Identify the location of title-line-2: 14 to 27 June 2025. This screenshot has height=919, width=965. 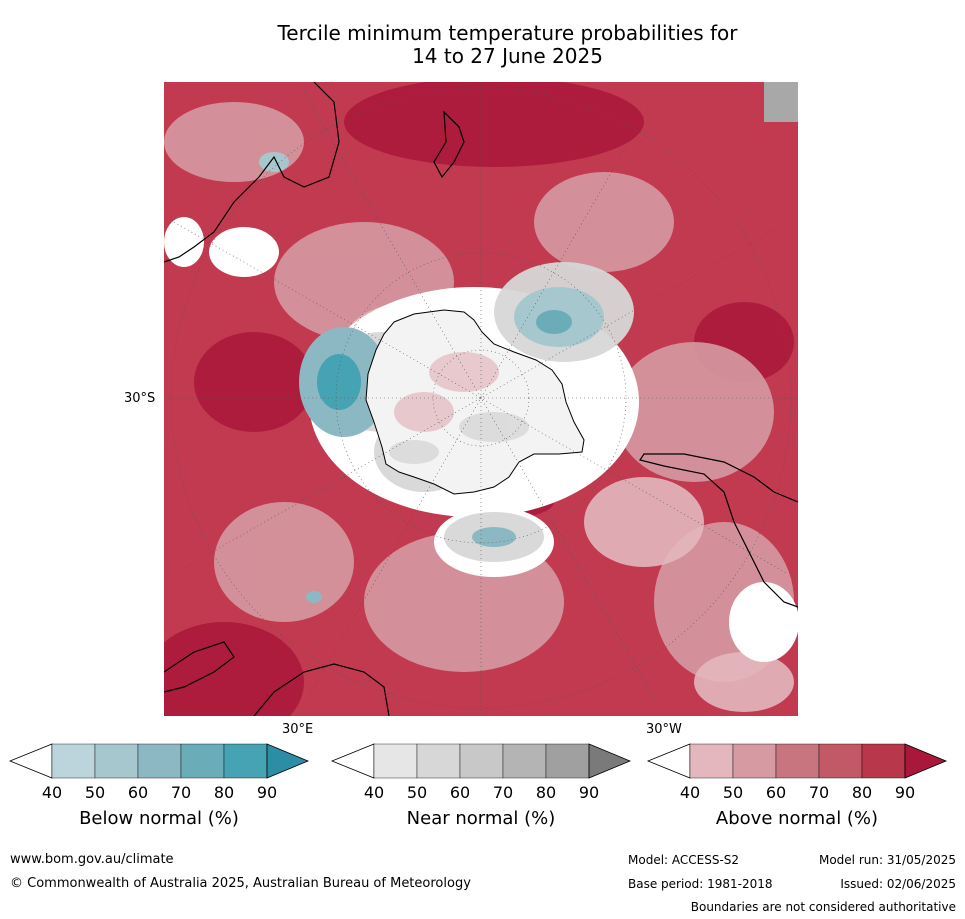
(507, 56).